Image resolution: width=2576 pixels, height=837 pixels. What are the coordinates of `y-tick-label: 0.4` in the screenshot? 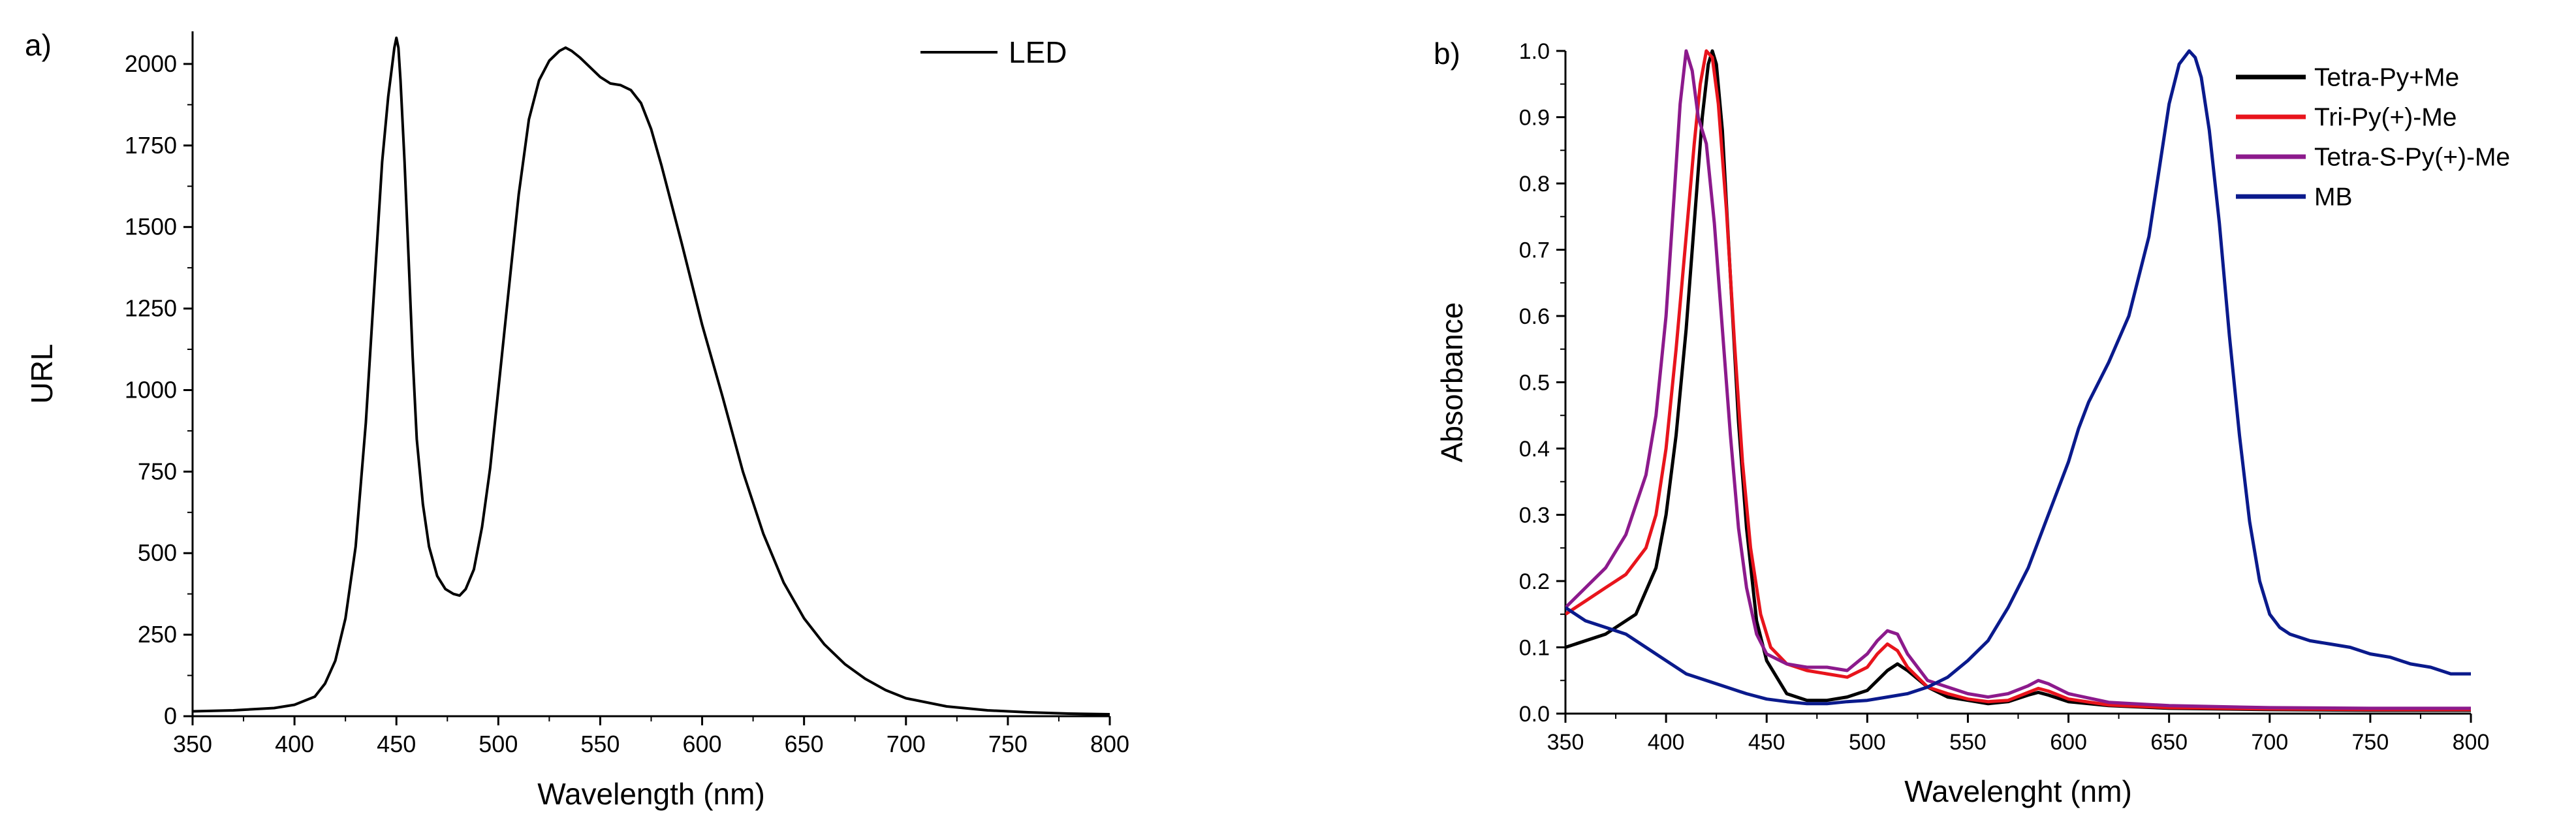 It's located at (1535, 449).